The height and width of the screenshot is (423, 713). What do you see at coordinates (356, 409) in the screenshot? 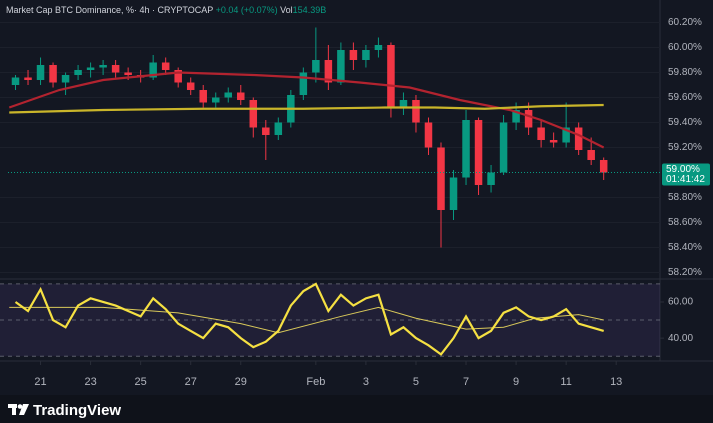
I see `footer` at bounding box center [356, 409].